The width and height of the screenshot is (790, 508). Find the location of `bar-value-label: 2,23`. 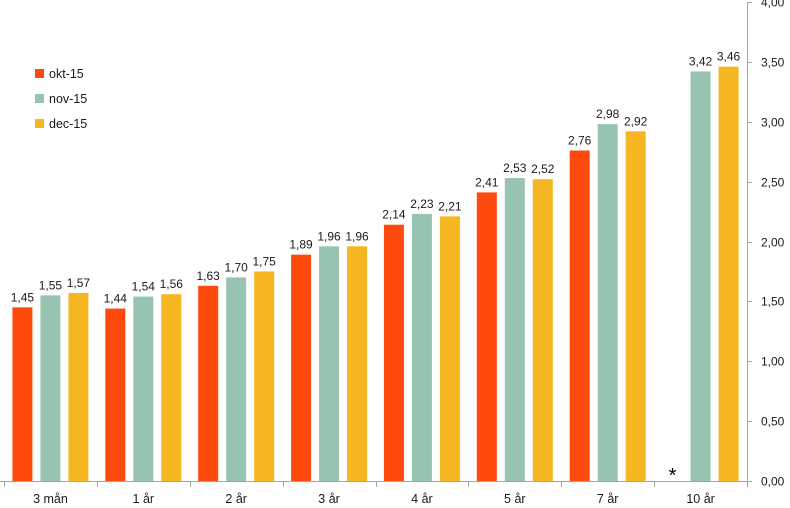

bar-value-label: 2,23 is located at coordinates (422, 204).